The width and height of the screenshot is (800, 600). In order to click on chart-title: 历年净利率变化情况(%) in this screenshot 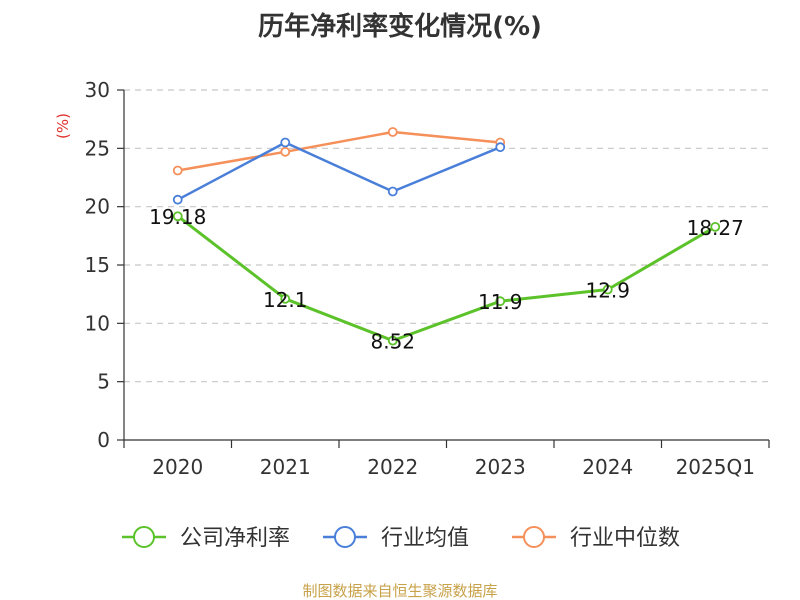, I will do `click(400, 26)`.